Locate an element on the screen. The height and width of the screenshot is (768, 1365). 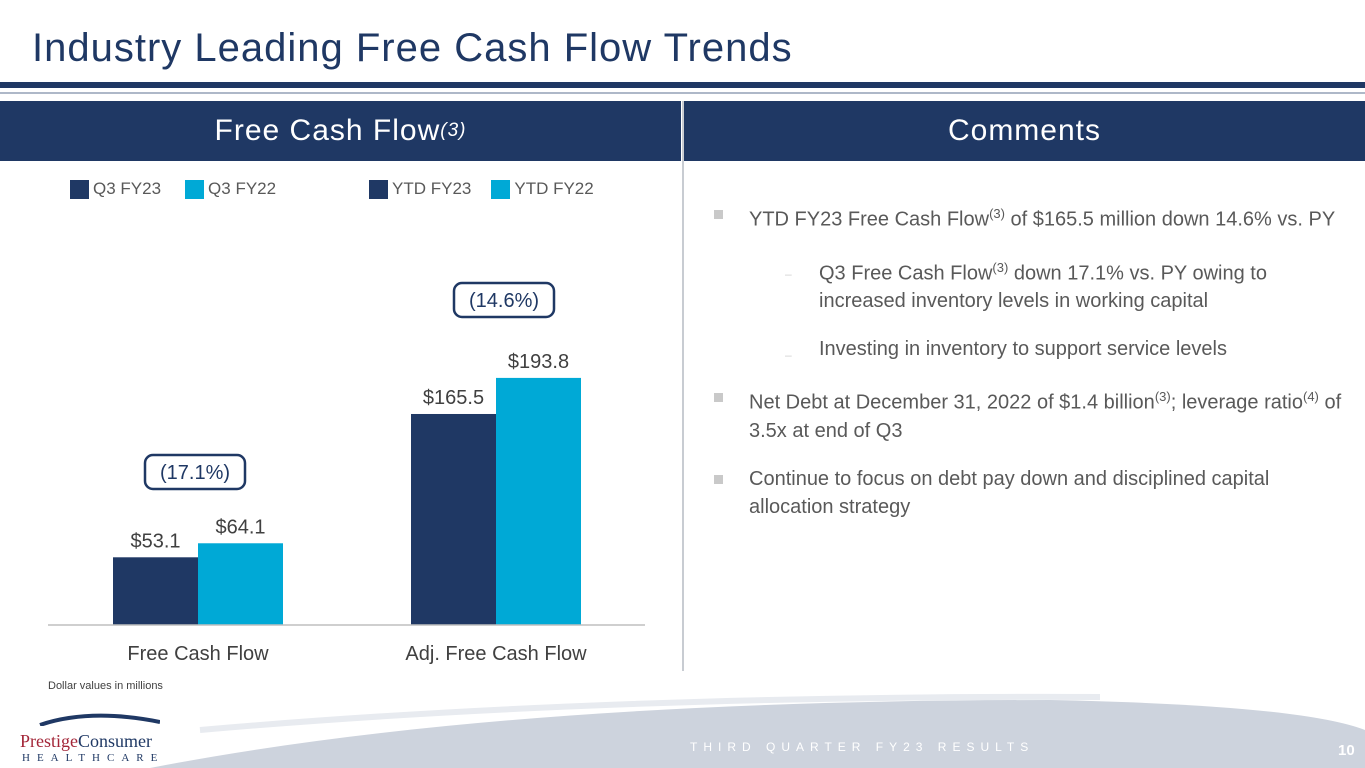
title-rule-thin is located at coordinates (682, 93).